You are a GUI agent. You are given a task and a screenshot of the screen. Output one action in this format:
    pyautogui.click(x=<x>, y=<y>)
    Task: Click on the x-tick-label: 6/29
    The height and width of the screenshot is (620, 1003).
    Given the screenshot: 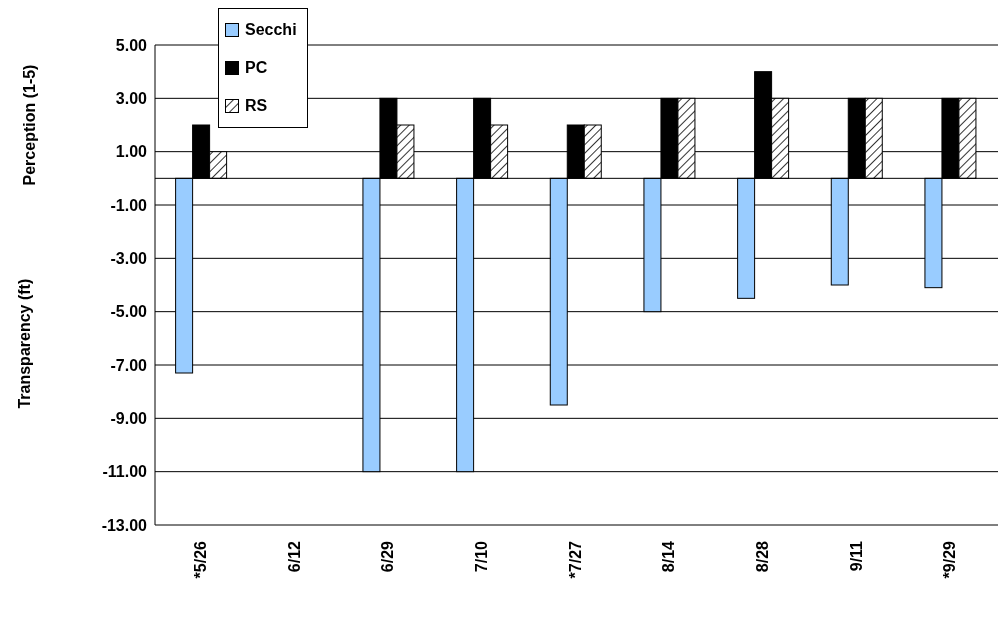 What is the action you would take?
    pyautogui.click(x=388, y=556)
    